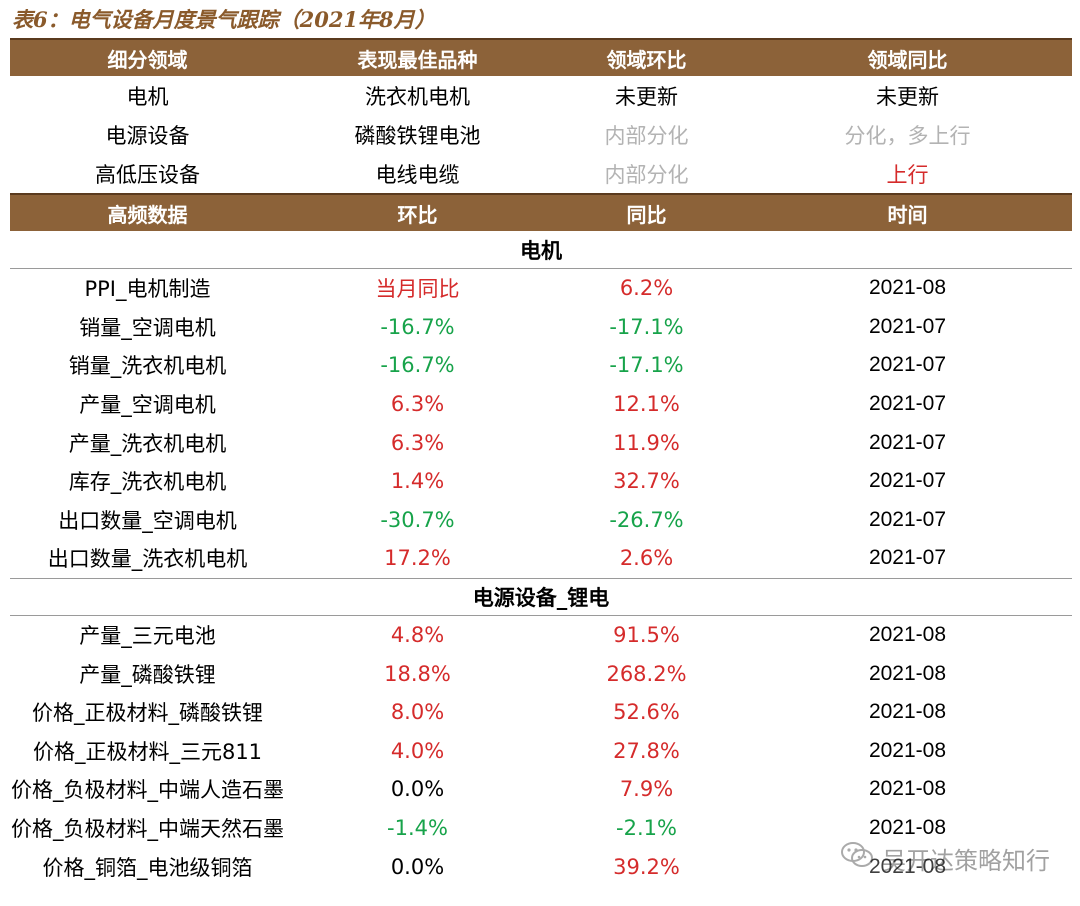 Image resolution: width=1080 pixels, height=906 pixels. I want to click on table-row: PPI_电机制造 当月同比 6.2% 2021-08, so click(541, 288).